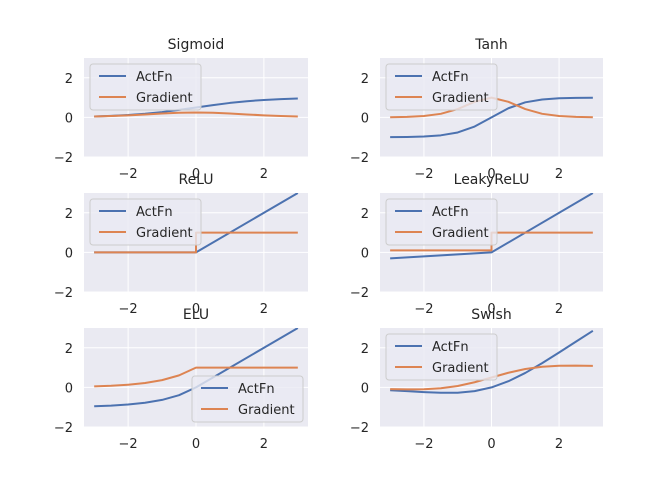 The width and height of the screenshot is (672, 480). What do you see at coordinates (196, 45) in the screenshot?
I see `subplot-title: Sigmoid` at bounding box center [196, 45].